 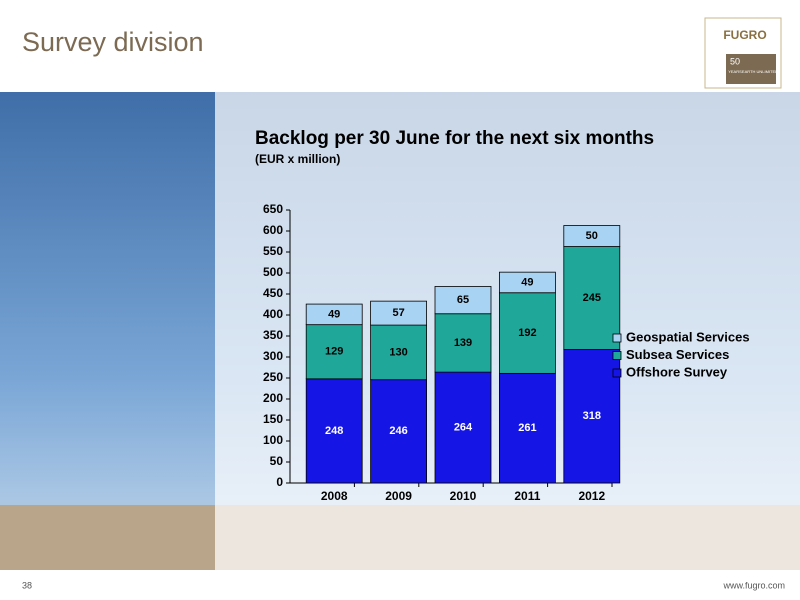 What do you see at coordinates (273, 335) in the screenshot?
I see `y-tick-label: 350` at bounding box center [273, 335].